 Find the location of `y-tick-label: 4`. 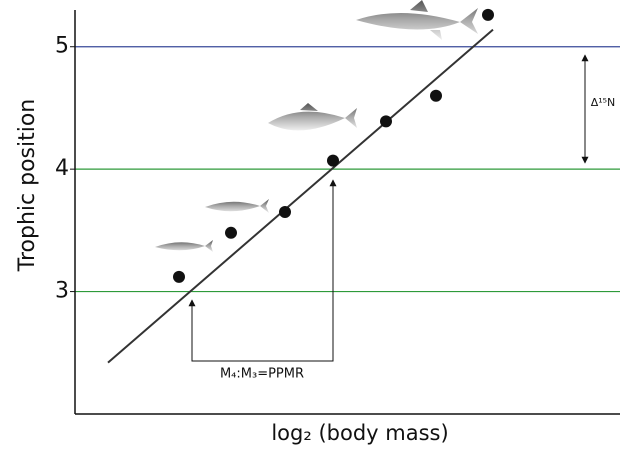

y-tick-label: 4 is located at coordinates (62, 168).